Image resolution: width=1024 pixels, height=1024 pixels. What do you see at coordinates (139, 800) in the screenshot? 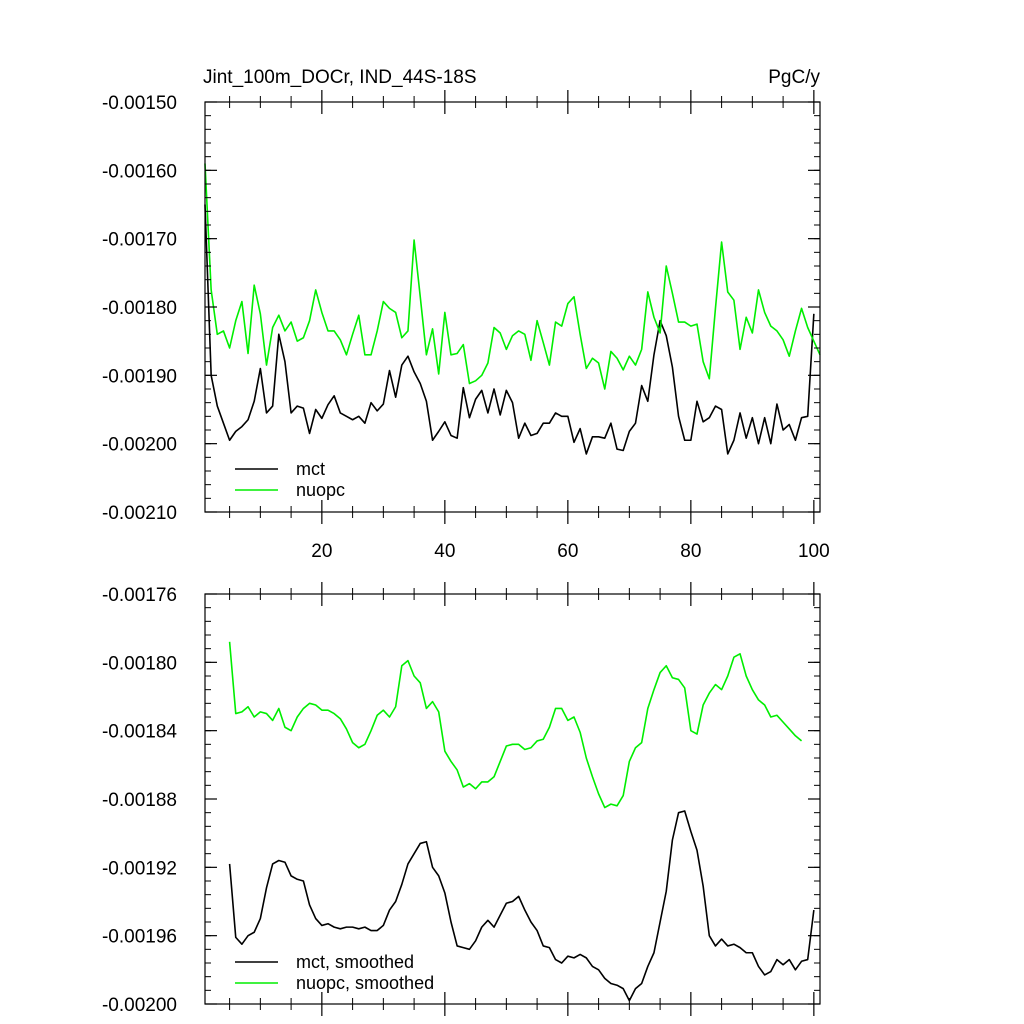
I see `y-tick-label: -0.00188` at bounding box center [139, 800].